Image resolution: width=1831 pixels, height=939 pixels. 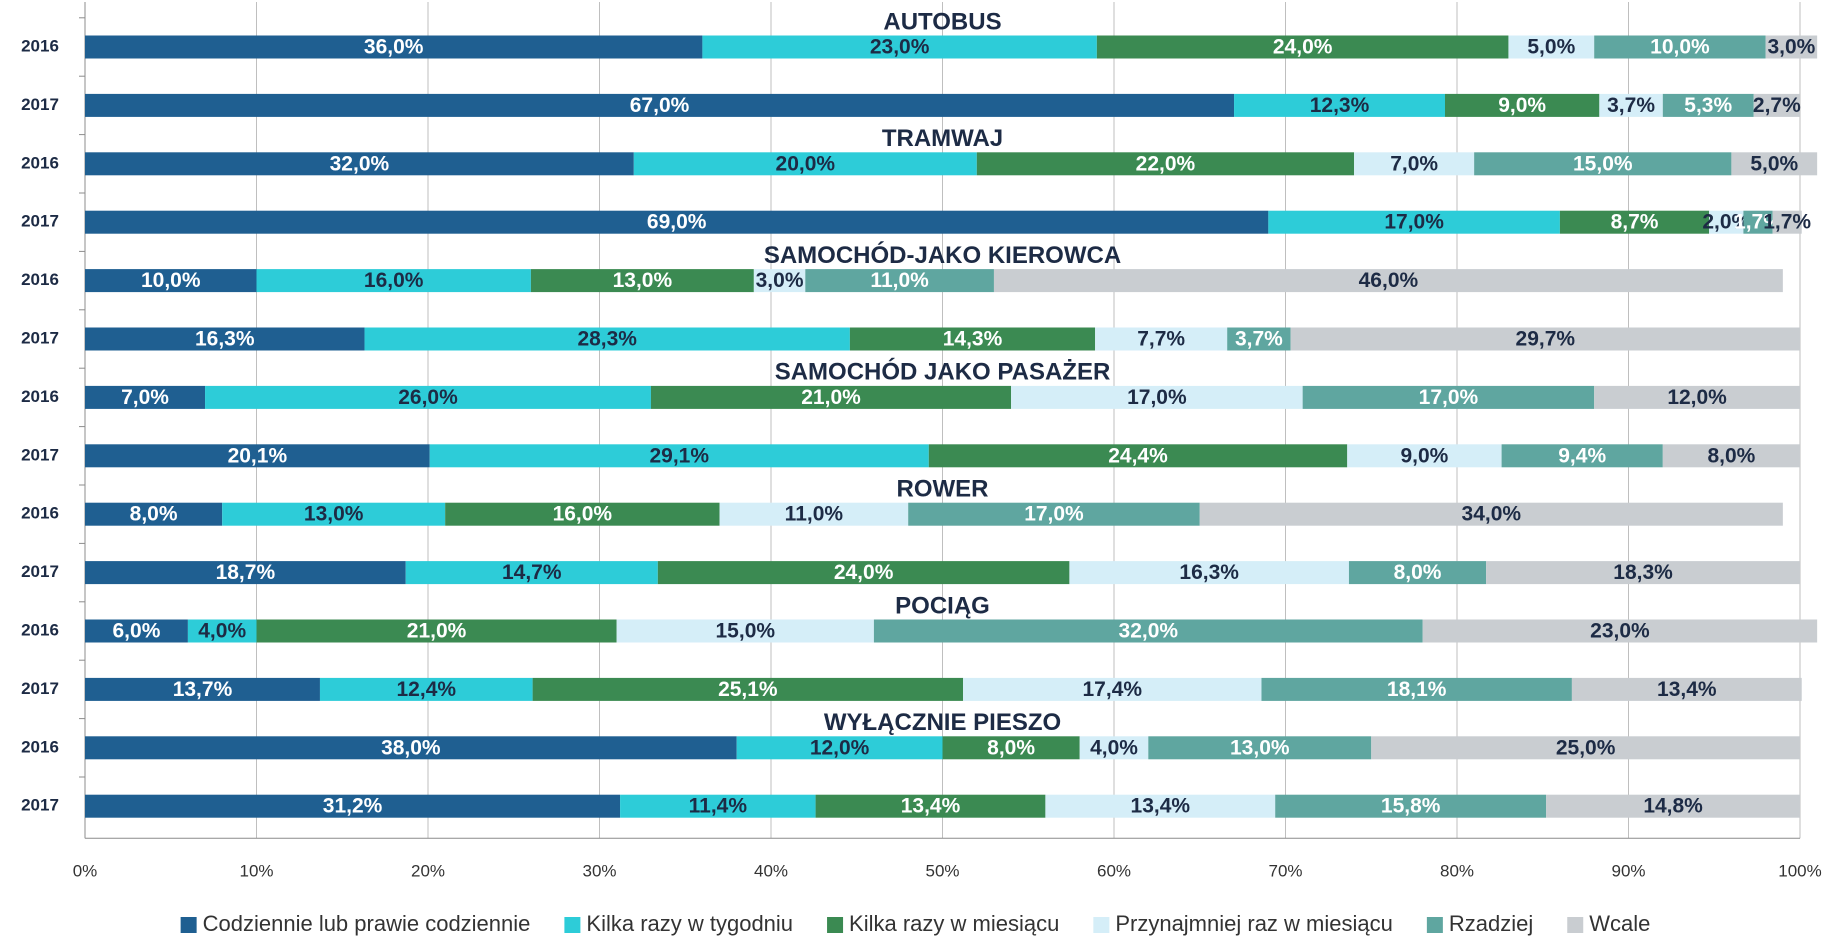 I want to click on value-label: 15,0%, so click(x=1603, y=163).